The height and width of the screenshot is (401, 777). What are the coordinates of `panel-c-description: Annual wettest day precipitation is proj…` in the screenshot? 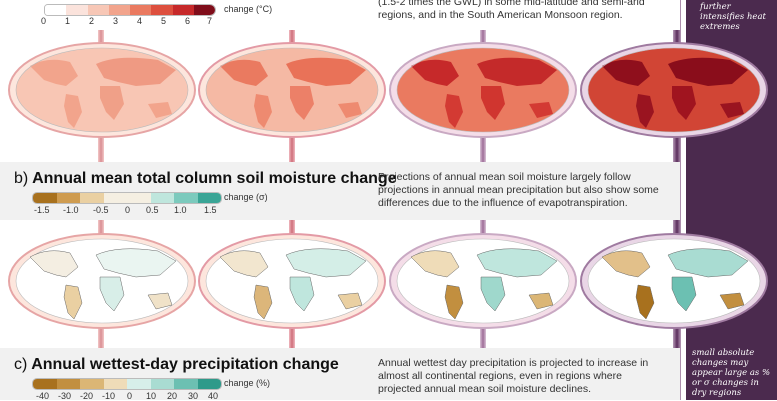 It's located at (513, 376).